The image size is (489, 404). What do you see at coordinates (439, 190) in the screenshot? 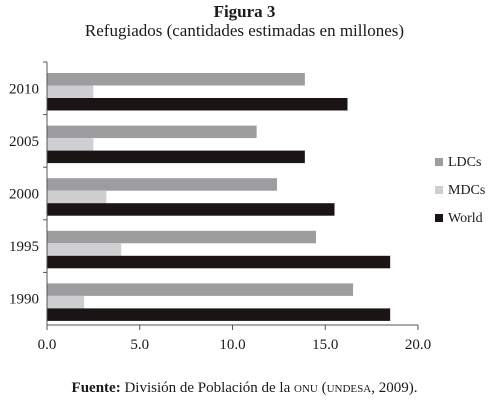
I see `legend-swatch-mdcs` at bounding box center [439, 190].